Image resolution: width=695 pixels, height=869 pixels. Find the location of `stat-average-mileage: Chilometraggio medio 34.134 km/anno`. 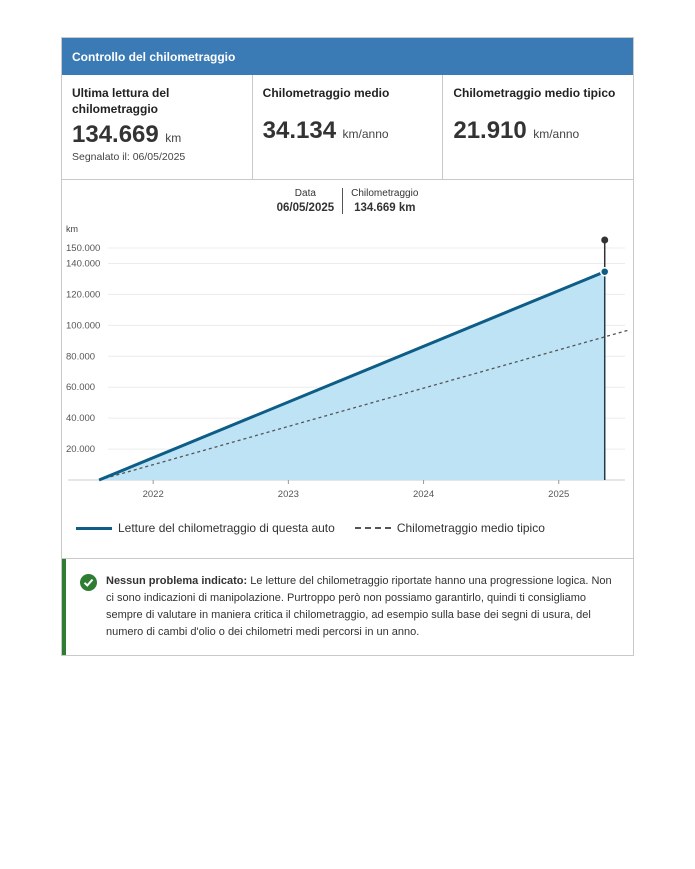

stat-average-mileage: Chilometraggio medio 34.134 km/anno is located at coordinates (348, 127).